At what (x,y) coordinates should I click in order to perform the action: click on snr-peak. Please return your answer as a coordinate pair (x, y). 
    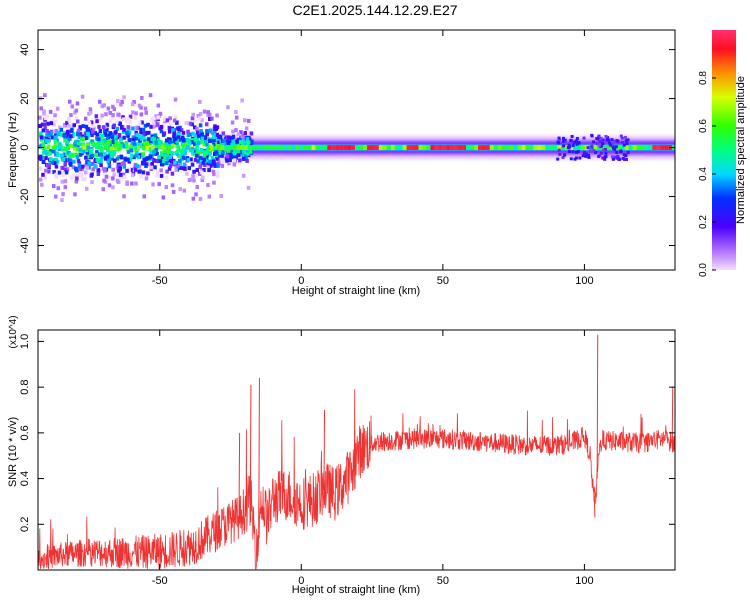
    Looking at the image, I should click on (250, 443).